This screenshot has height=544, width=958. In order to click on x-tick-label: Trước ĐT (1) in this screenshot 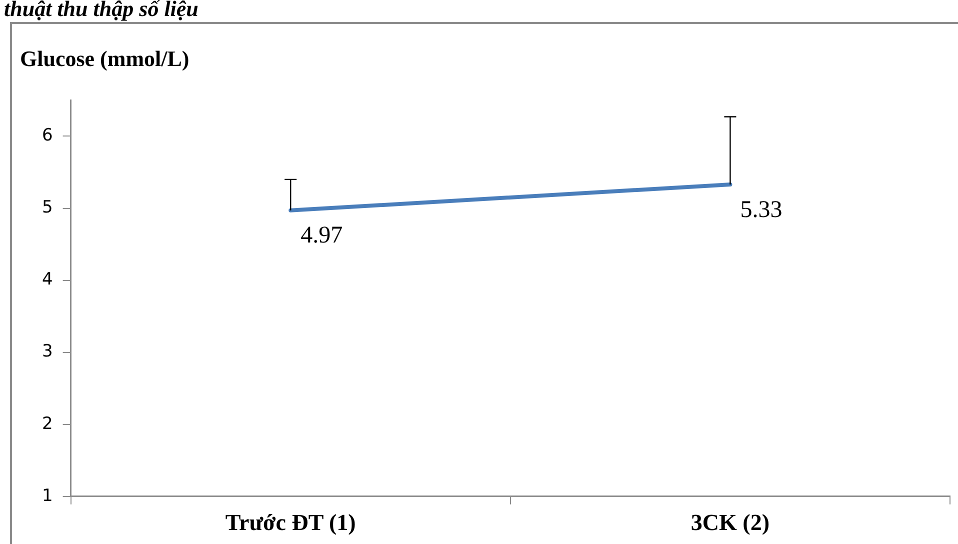, I will do `click(290, 523)`.